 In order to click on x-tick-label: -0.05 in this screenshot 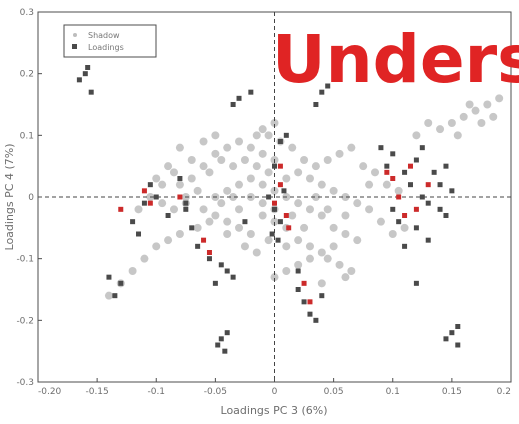, I will do `click(215, 392)`.